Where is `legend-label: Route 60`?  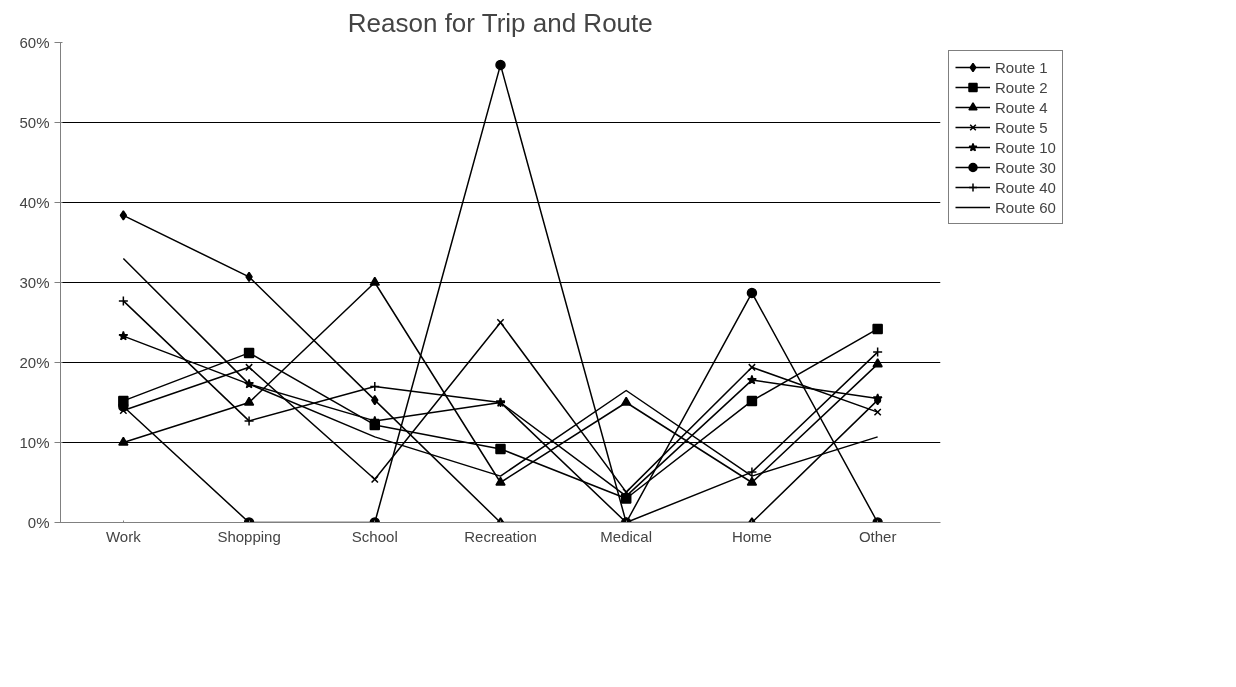
legend-label: Route 60 is located at coordinates (1025, 207).